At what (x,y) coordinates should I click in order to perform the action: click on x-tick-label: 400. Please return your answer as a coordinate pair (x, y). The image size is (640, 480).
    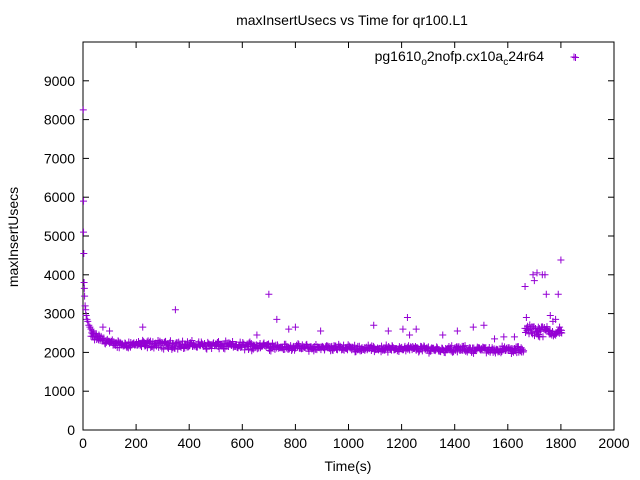
    Looking at the image, I should click on (190, 443).